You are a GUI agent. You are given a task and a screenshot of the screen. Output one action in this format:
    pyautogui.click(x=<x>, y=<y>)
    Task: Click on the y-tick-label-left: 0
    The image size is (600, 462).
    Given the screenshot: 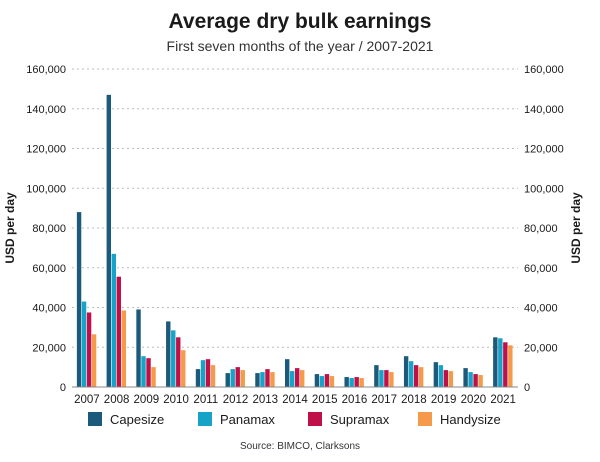 What is the action you would take?
    pyautogui.click(x=63, y=388)
    